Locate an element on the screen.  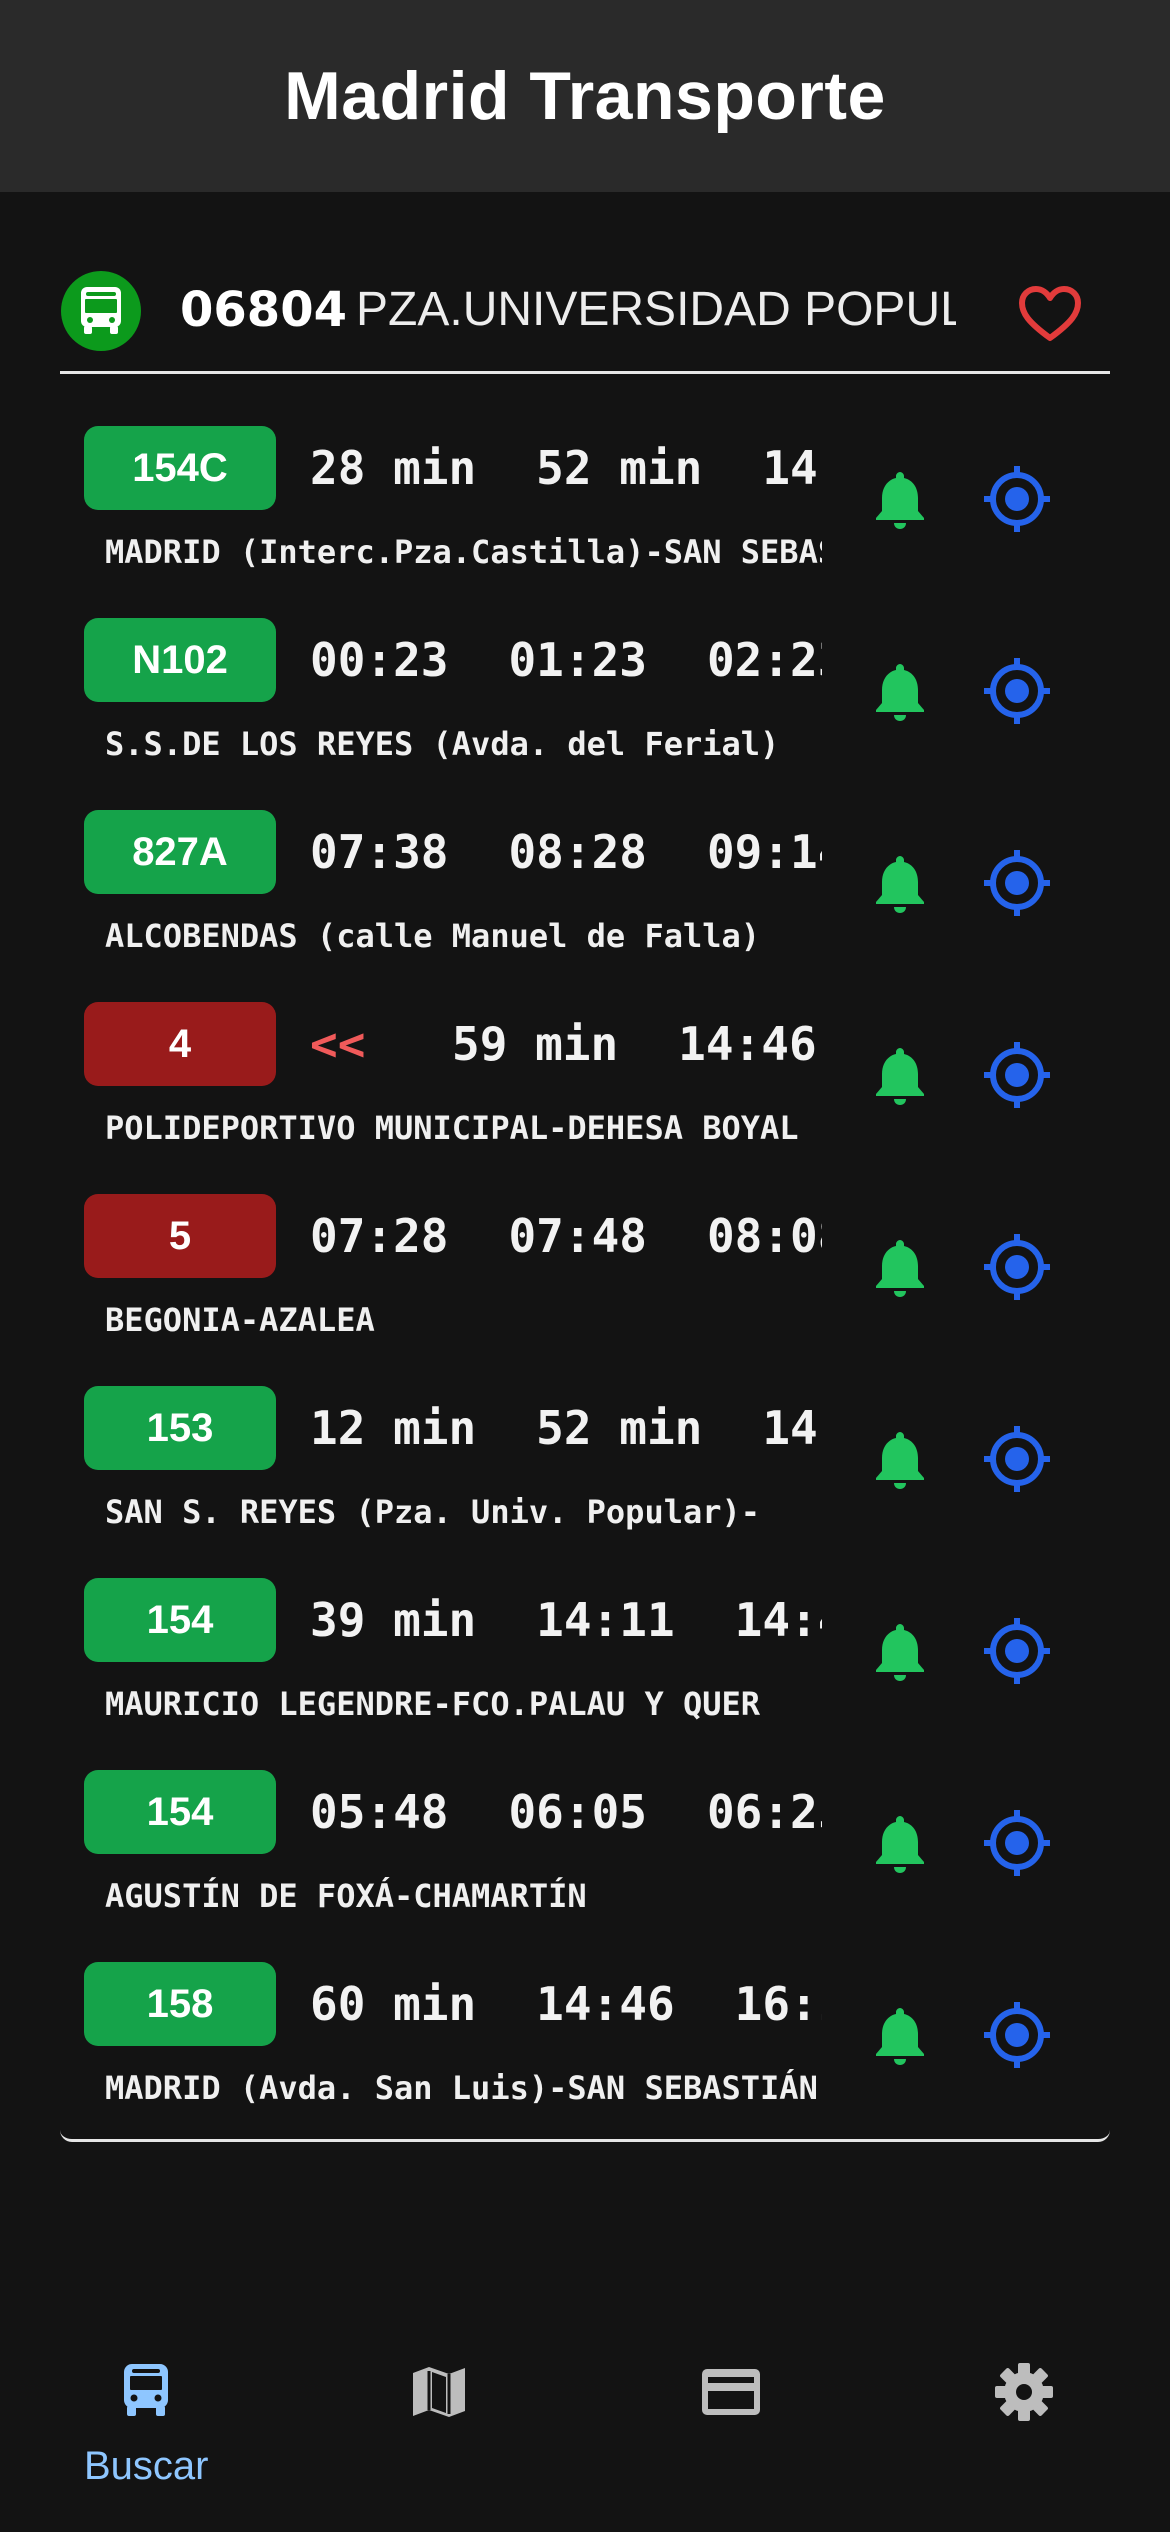
line-destination: ALCOBENDAS (calle Manuel de Falla) is located at coordinates (433, 936).